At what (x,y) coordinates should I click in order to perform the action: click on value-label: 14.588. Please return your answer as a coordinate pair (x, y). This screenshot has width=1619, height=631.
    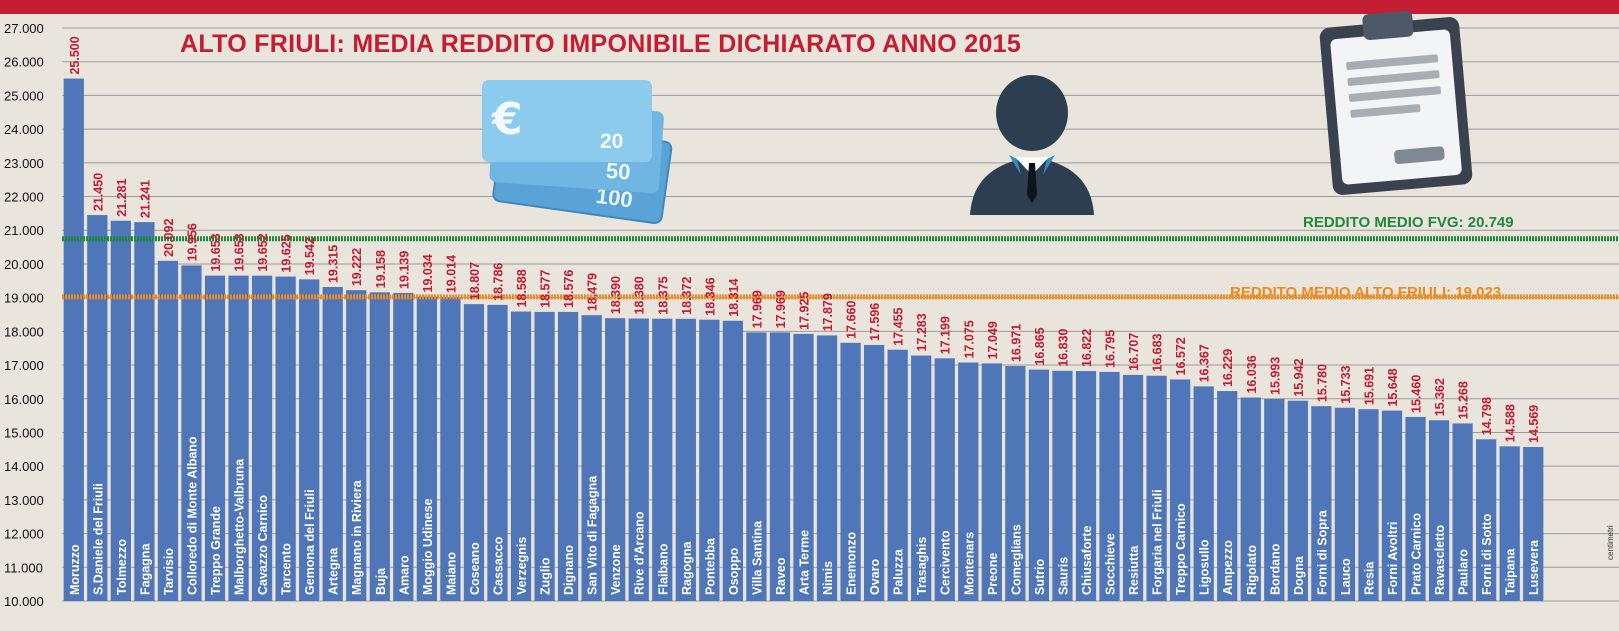
    Looking at the image, I should click on (1511, 423).